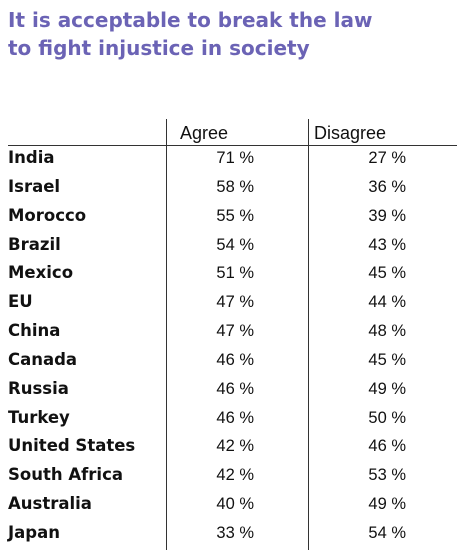  I want to click on disagree-value: 54 %, so click(387, 532).